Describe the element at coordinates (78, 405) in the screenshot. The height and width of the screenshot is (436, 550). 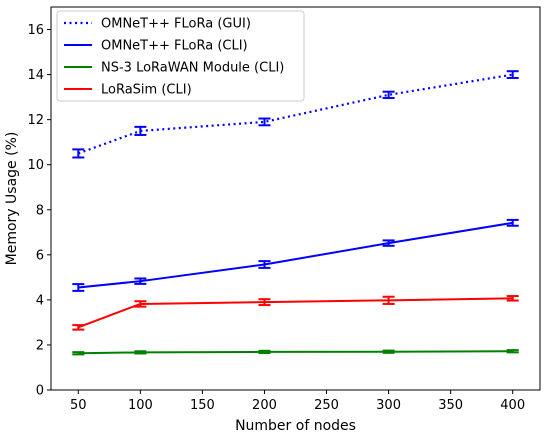
I see `x-tick-label: 50` at that location.